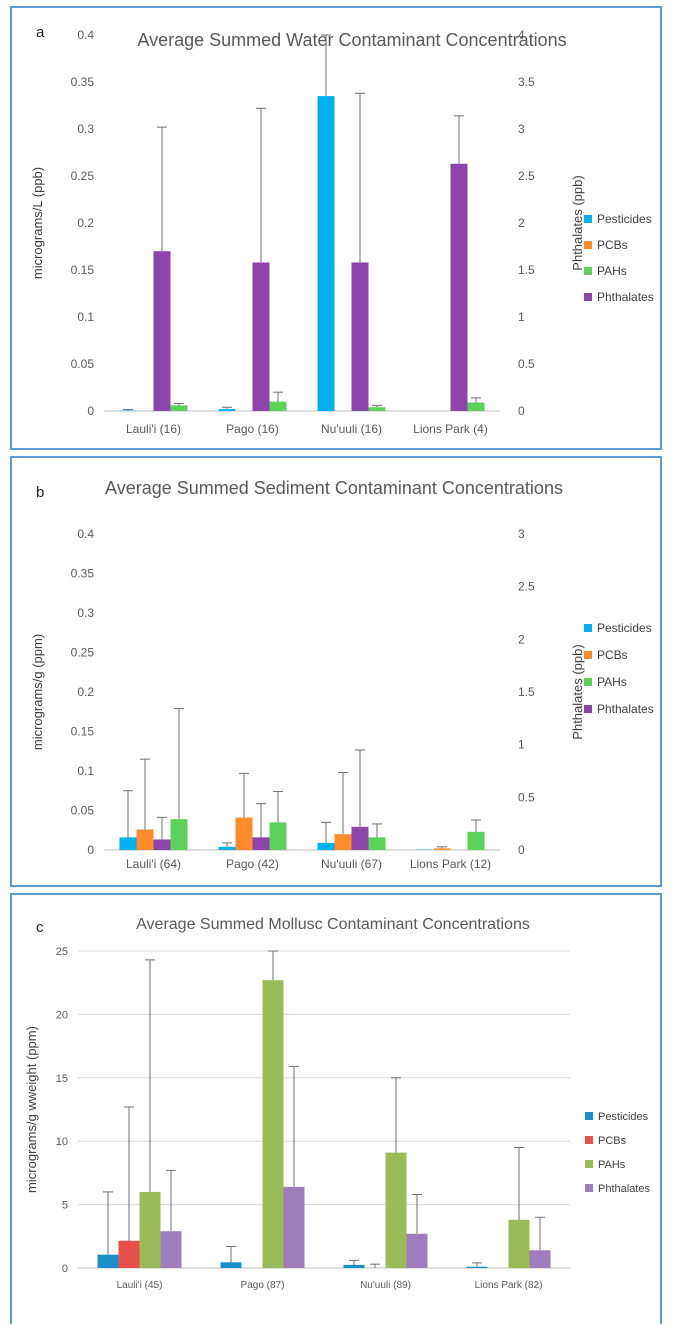 Image resolution: width=673 pixels, height=1326 pixels. I want to click on y2-tick-label: 4, so click(521, 35).